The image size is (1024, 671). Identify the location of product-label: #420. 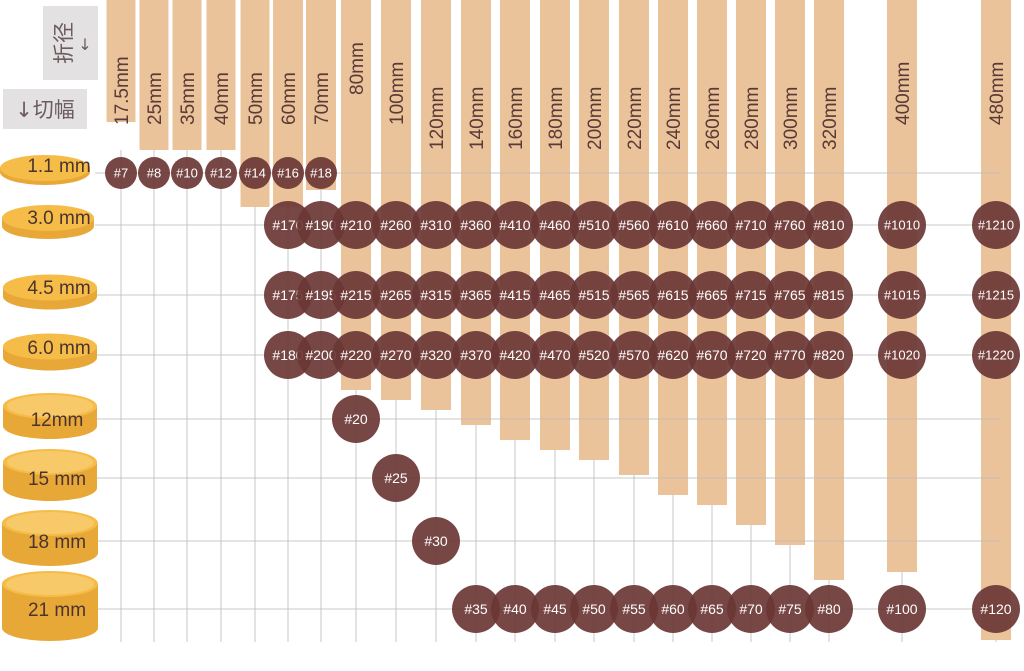
(514, 355).